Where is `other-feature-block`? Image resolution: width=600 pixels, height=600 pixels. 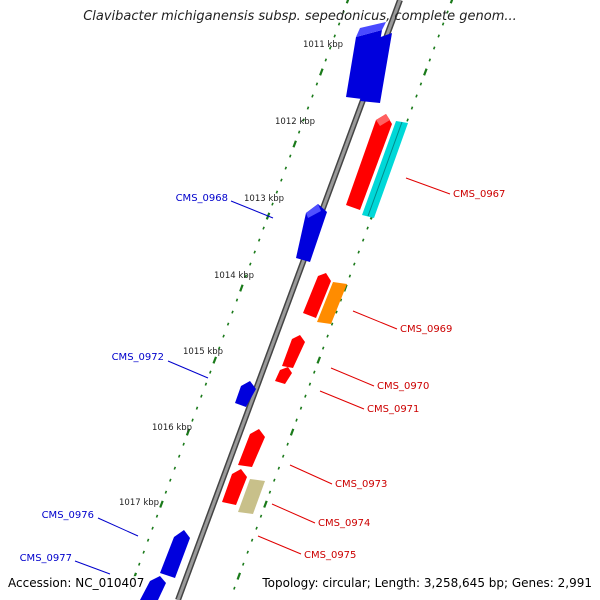
other-feature-block is located at coordinates (251, 496).